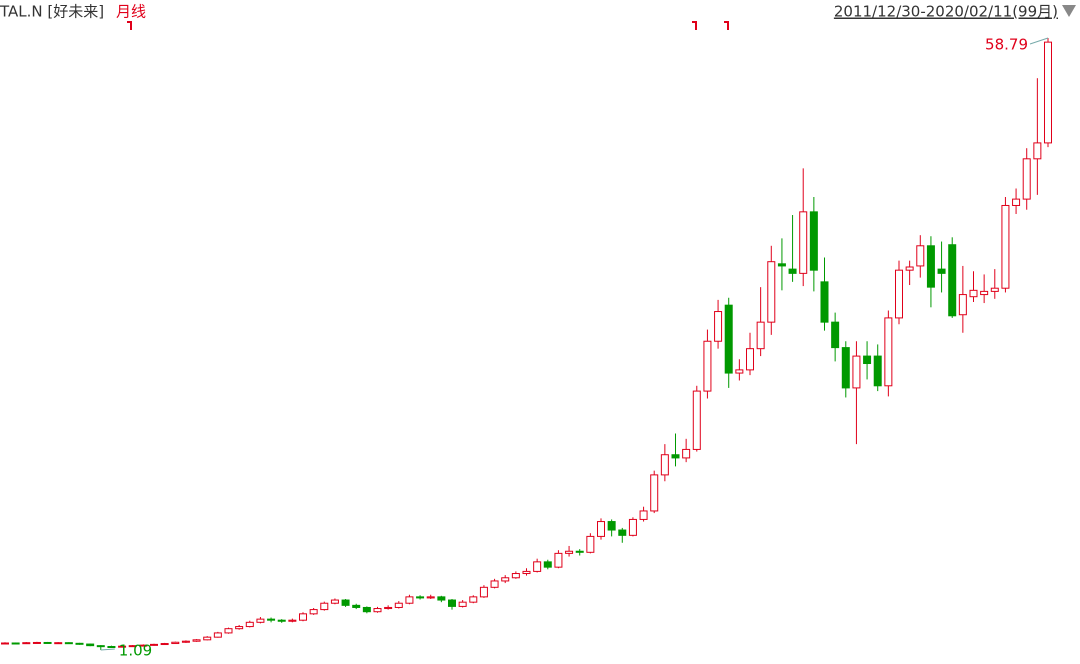  Describe the element at coordinates (1069, 11) in the screenshot. I see `dropdown-arrow` at that location.